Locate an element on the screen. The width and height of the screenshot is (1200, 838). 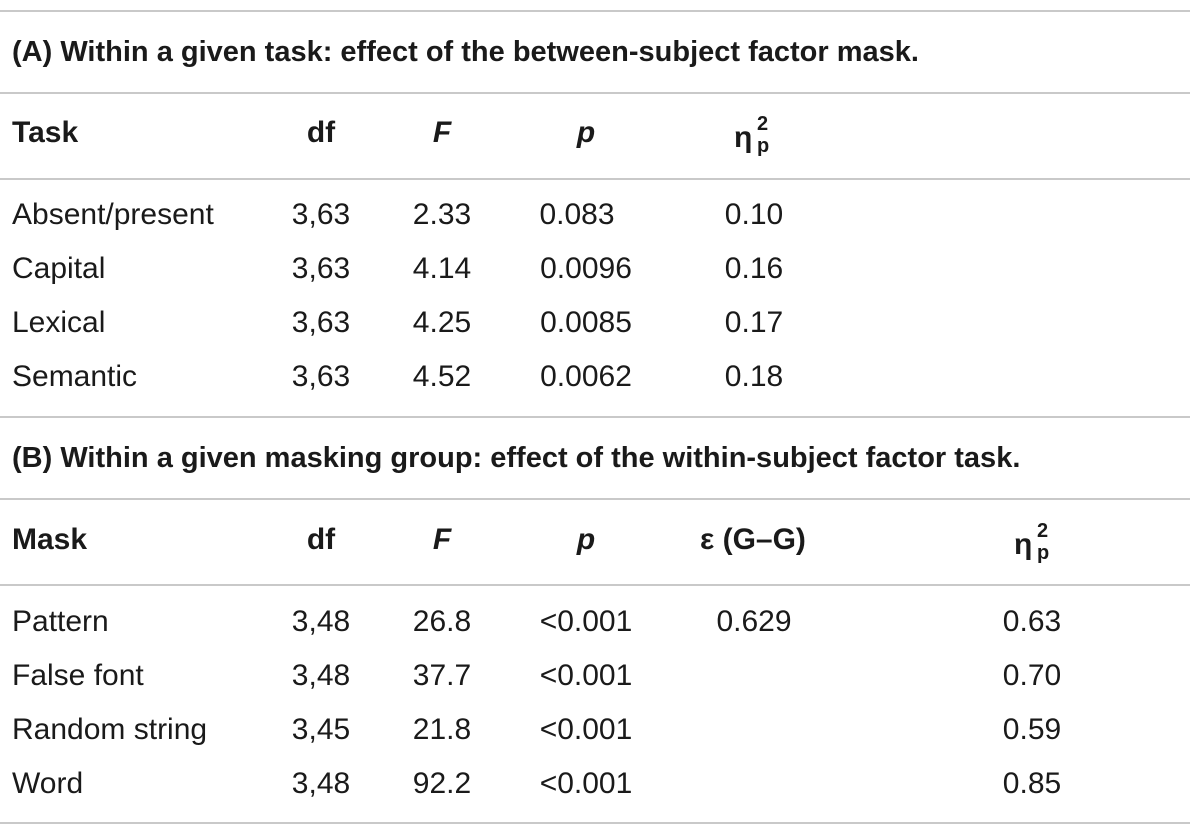
row-f: 2.33 is located at coordinates (442, 214).